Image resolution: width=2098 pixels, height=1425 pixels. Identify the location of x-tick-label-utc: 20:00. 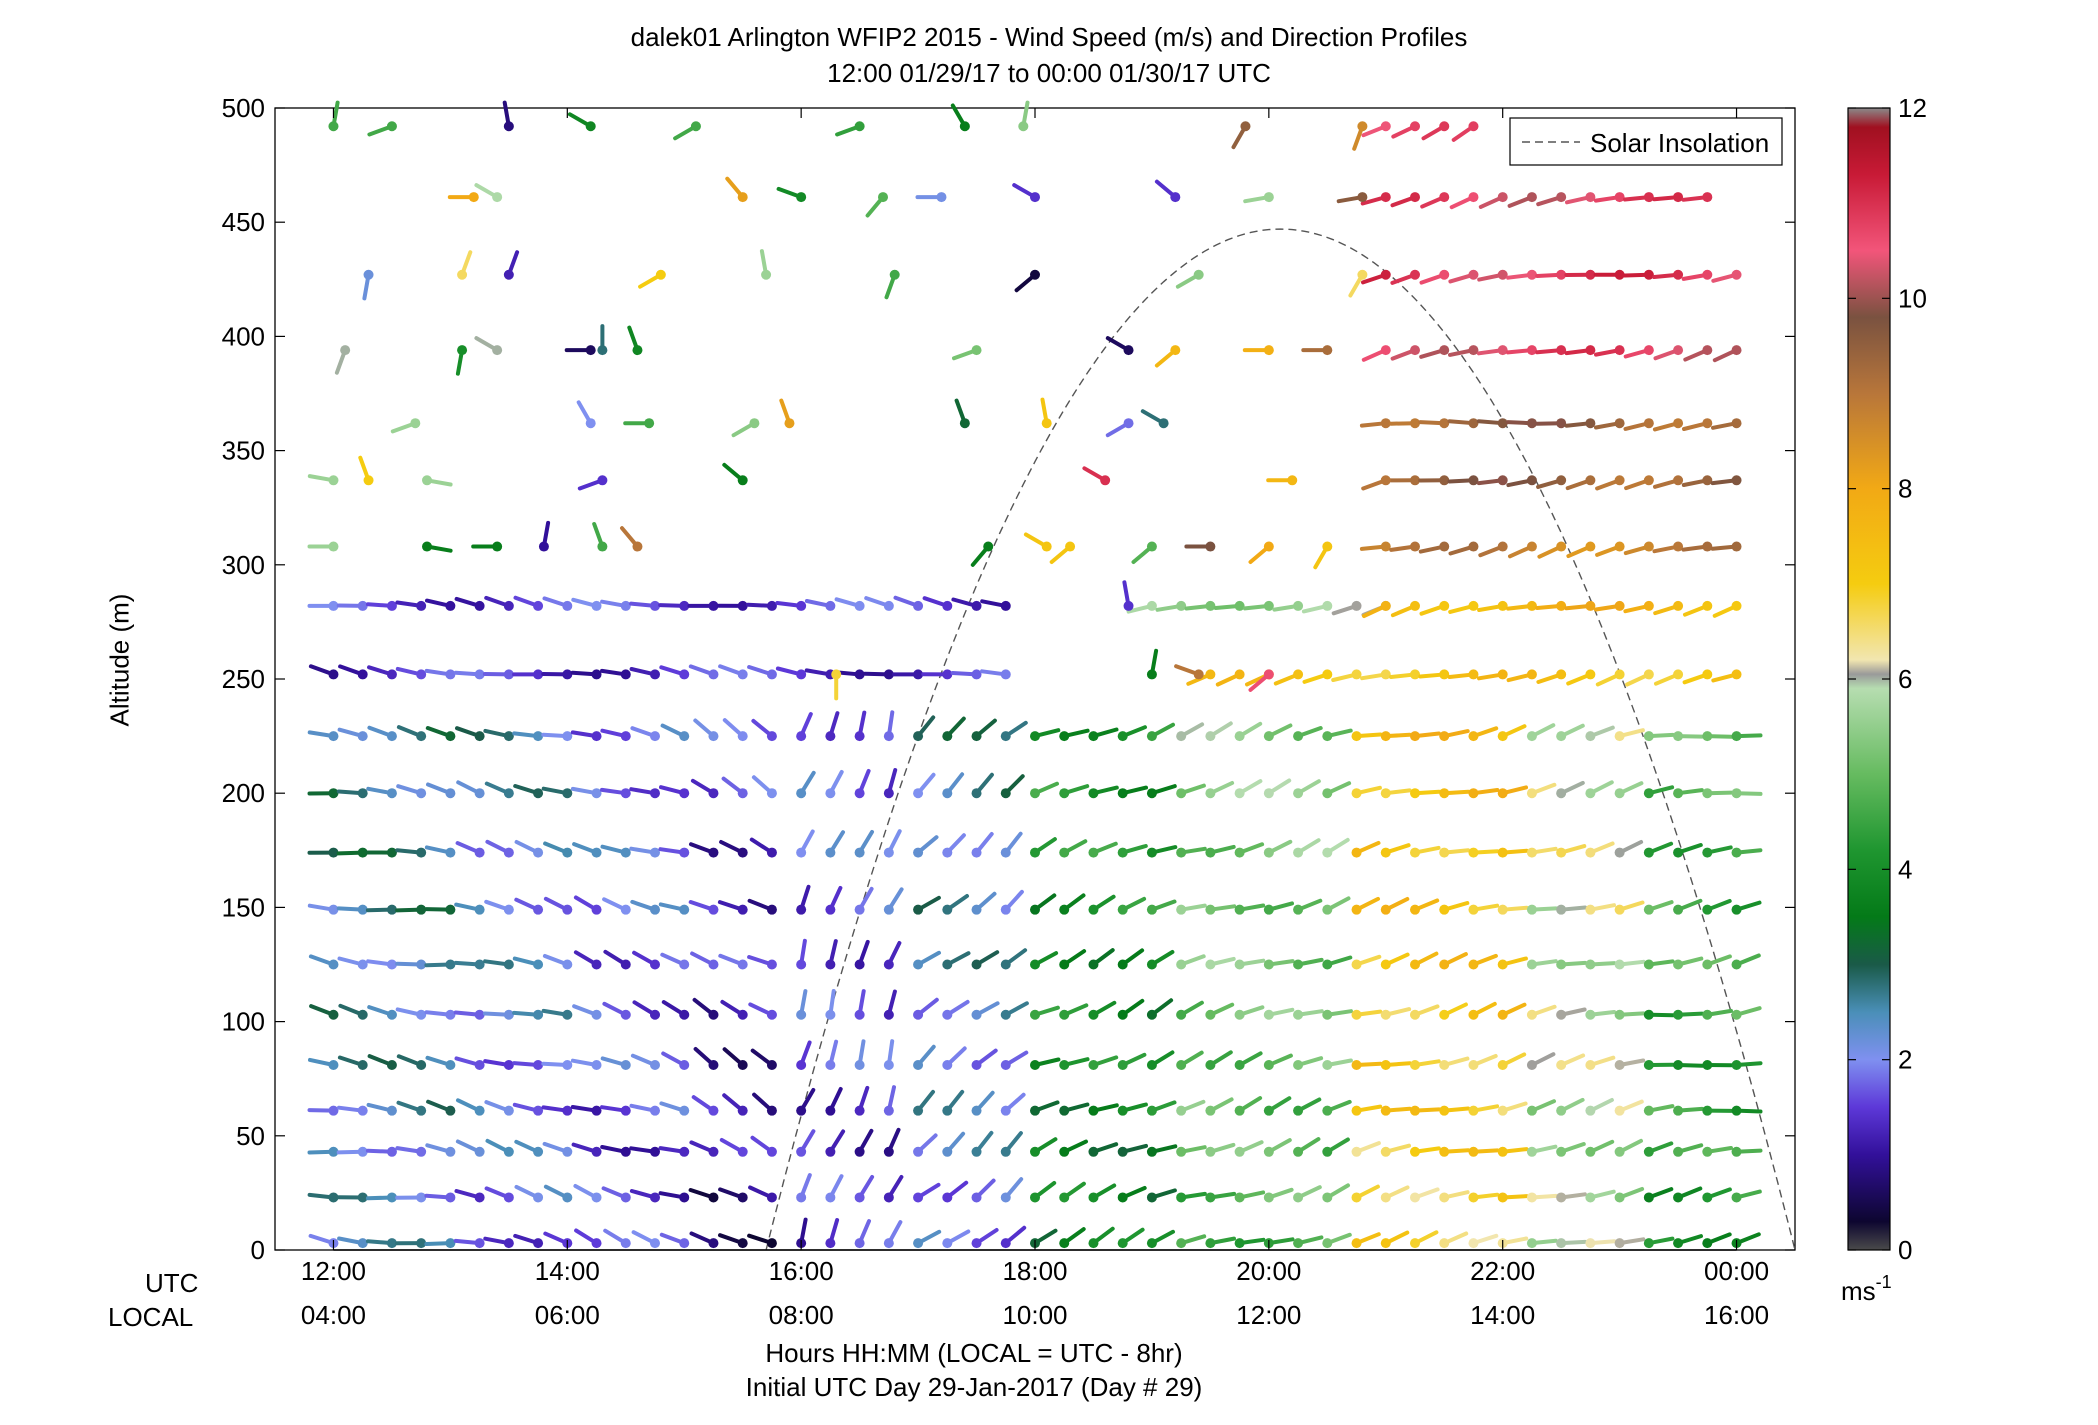
(1268, 1271).